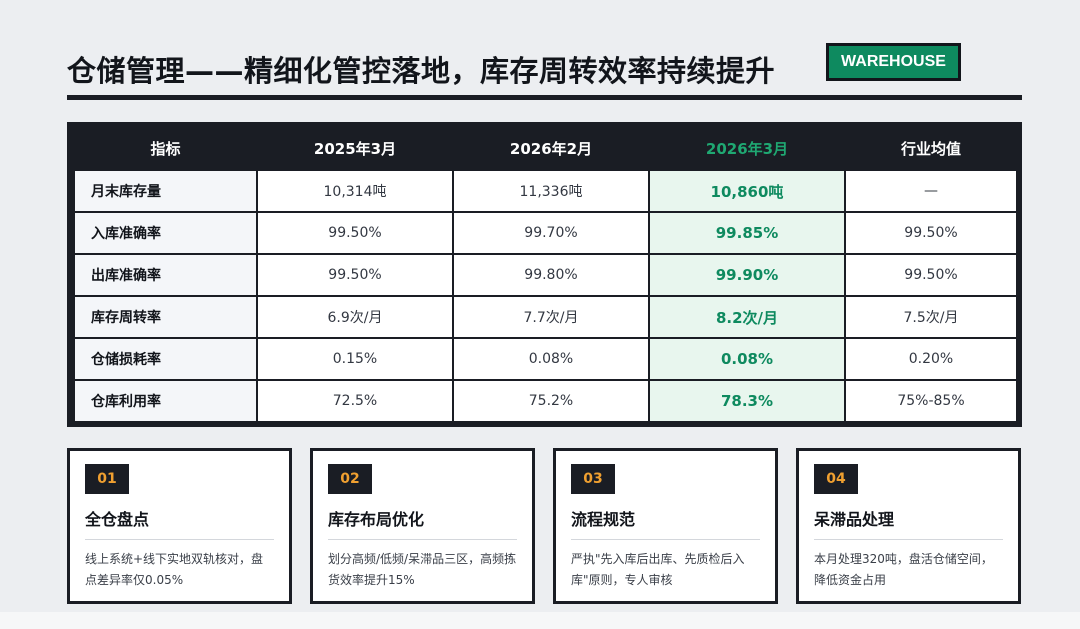  I want to click on initiative-card-3: 03 流程规范 严执"先入库后出库、先质检后入库"原则，专人审核, so click(665, 526).